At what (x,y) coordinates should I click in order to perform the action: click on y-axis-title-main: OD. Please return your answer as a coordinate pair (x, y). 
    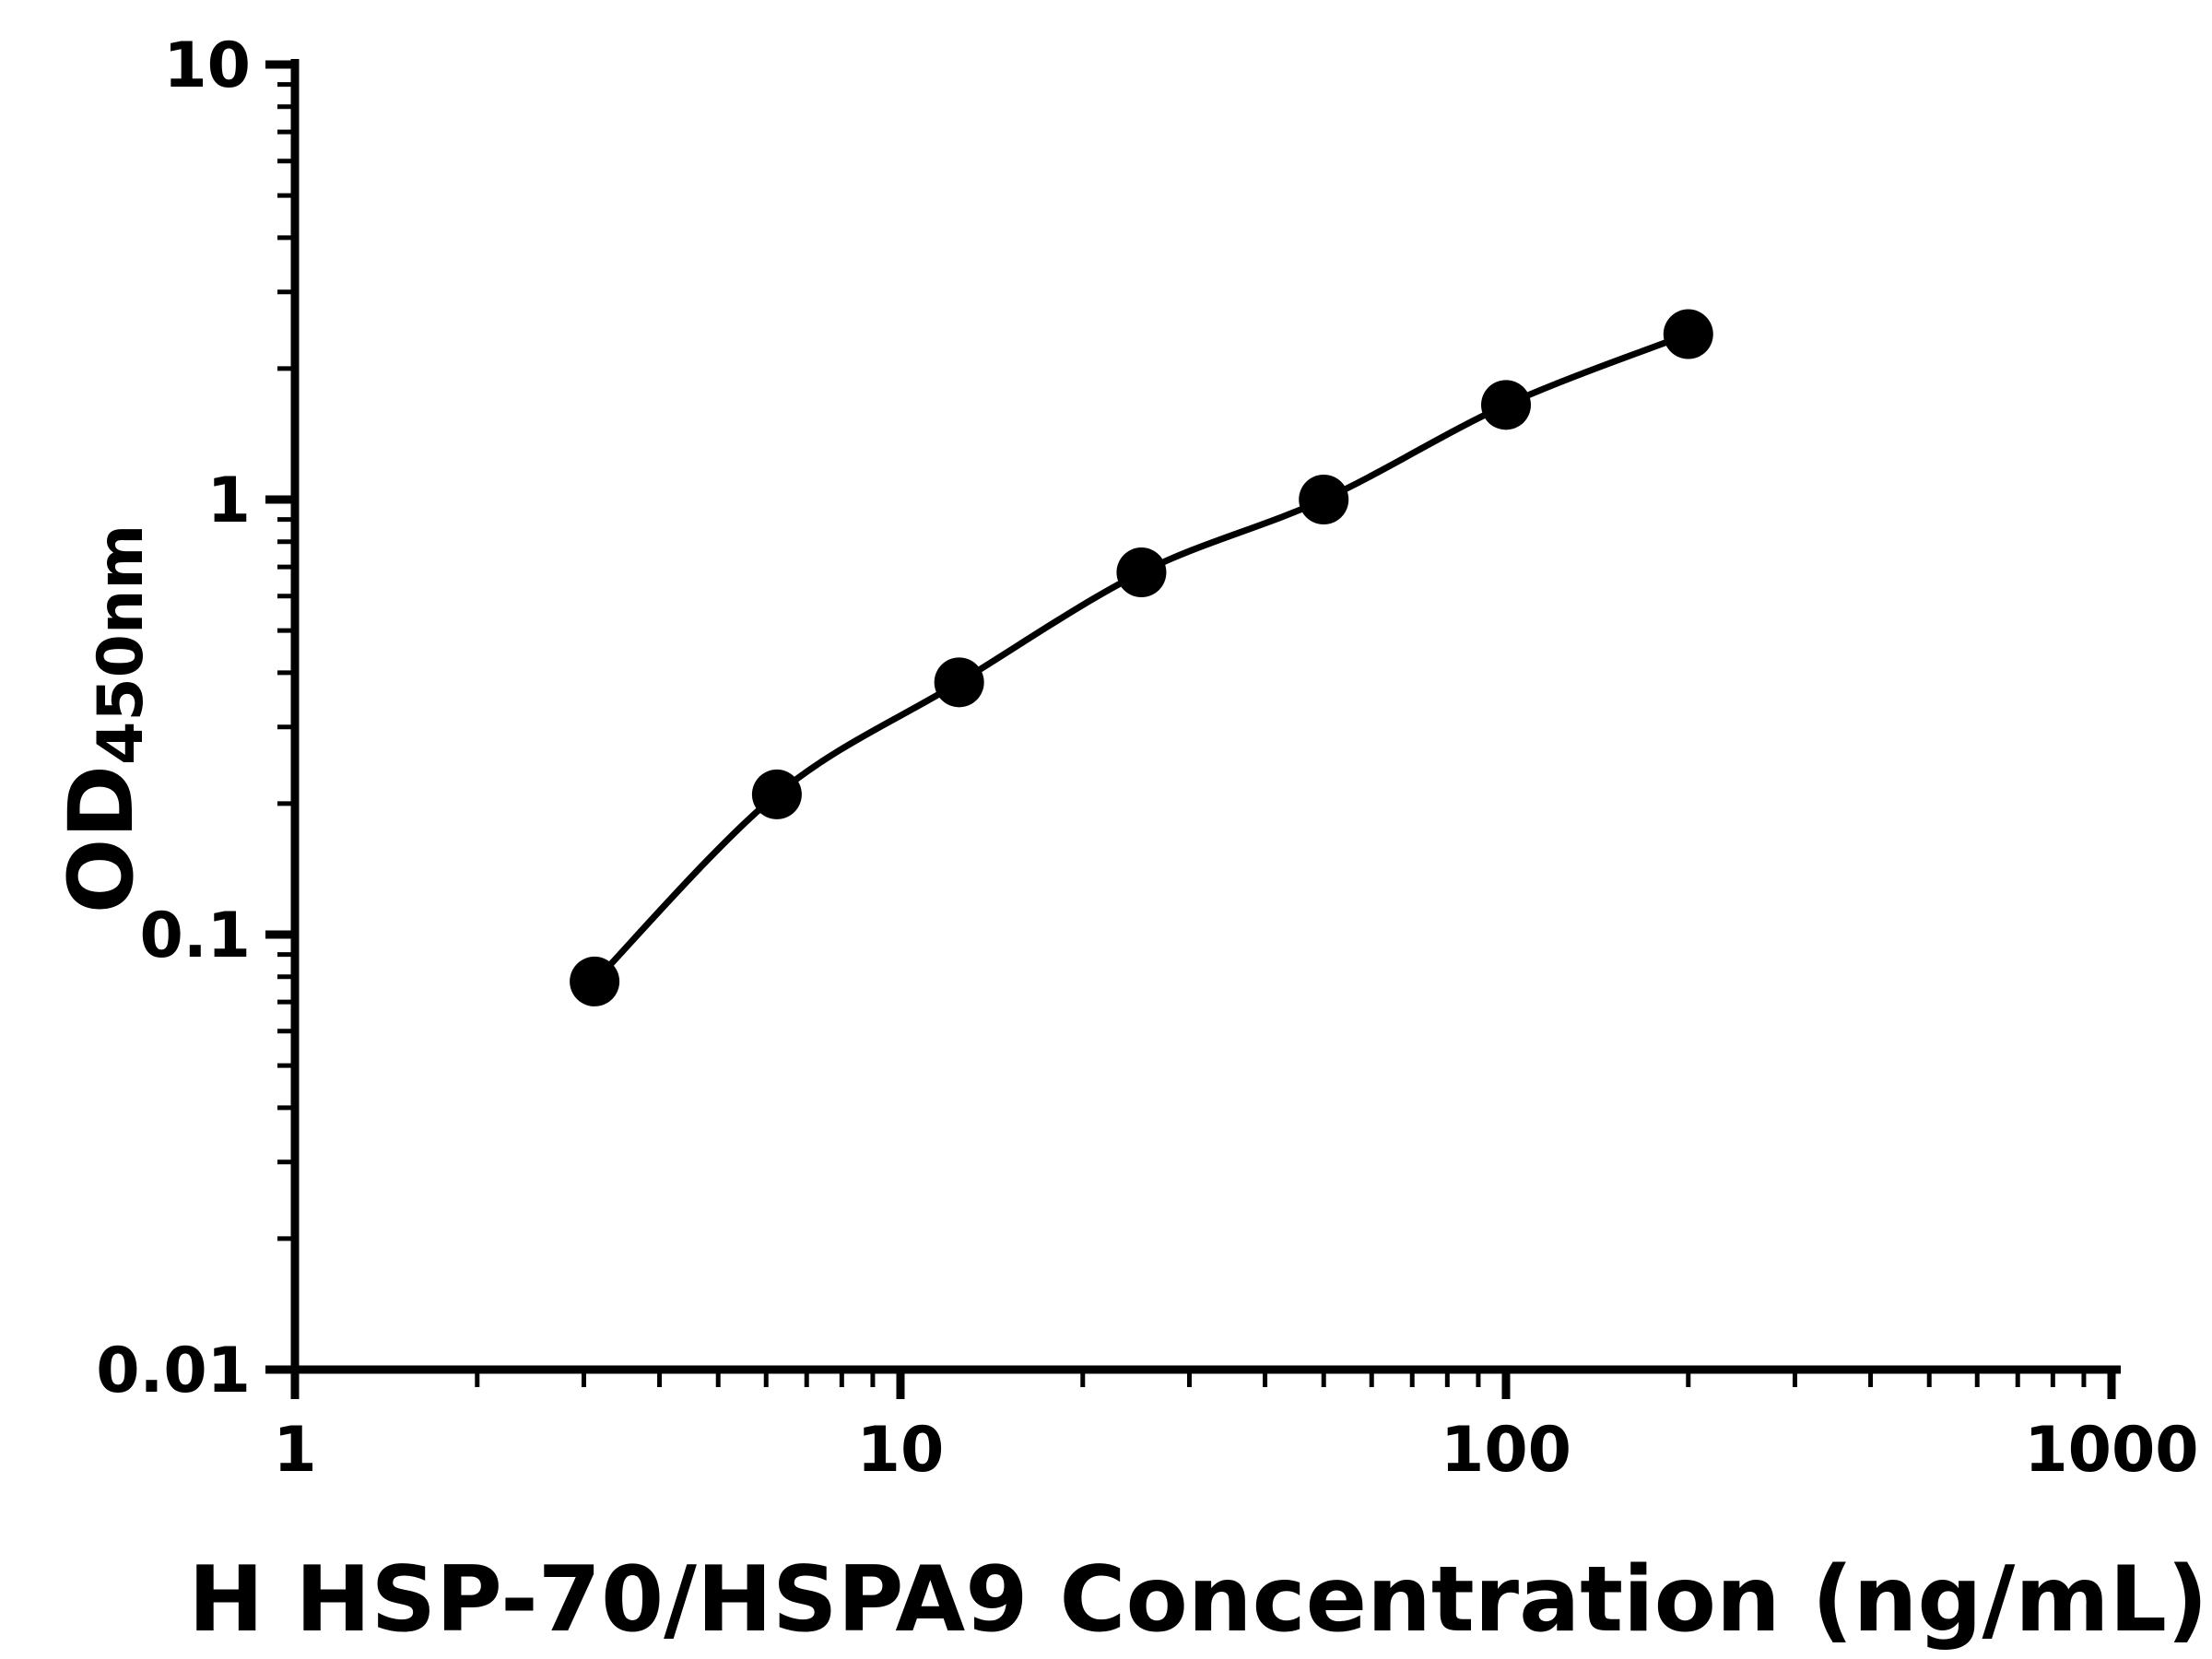
    Looking at the image, I should click on (101, 839).